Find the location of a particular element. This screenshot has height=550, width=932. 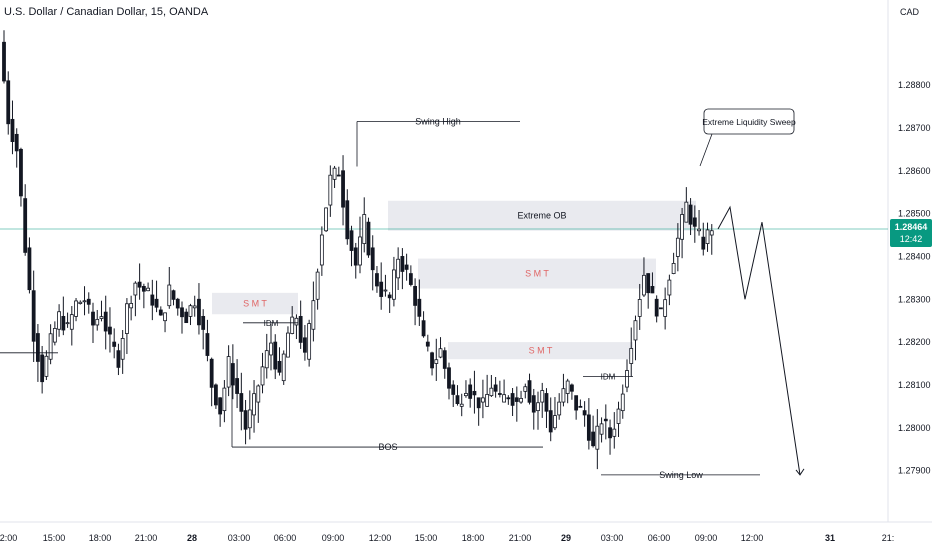

x-tick-label: 18:00 is located at coordinates (100, 538).